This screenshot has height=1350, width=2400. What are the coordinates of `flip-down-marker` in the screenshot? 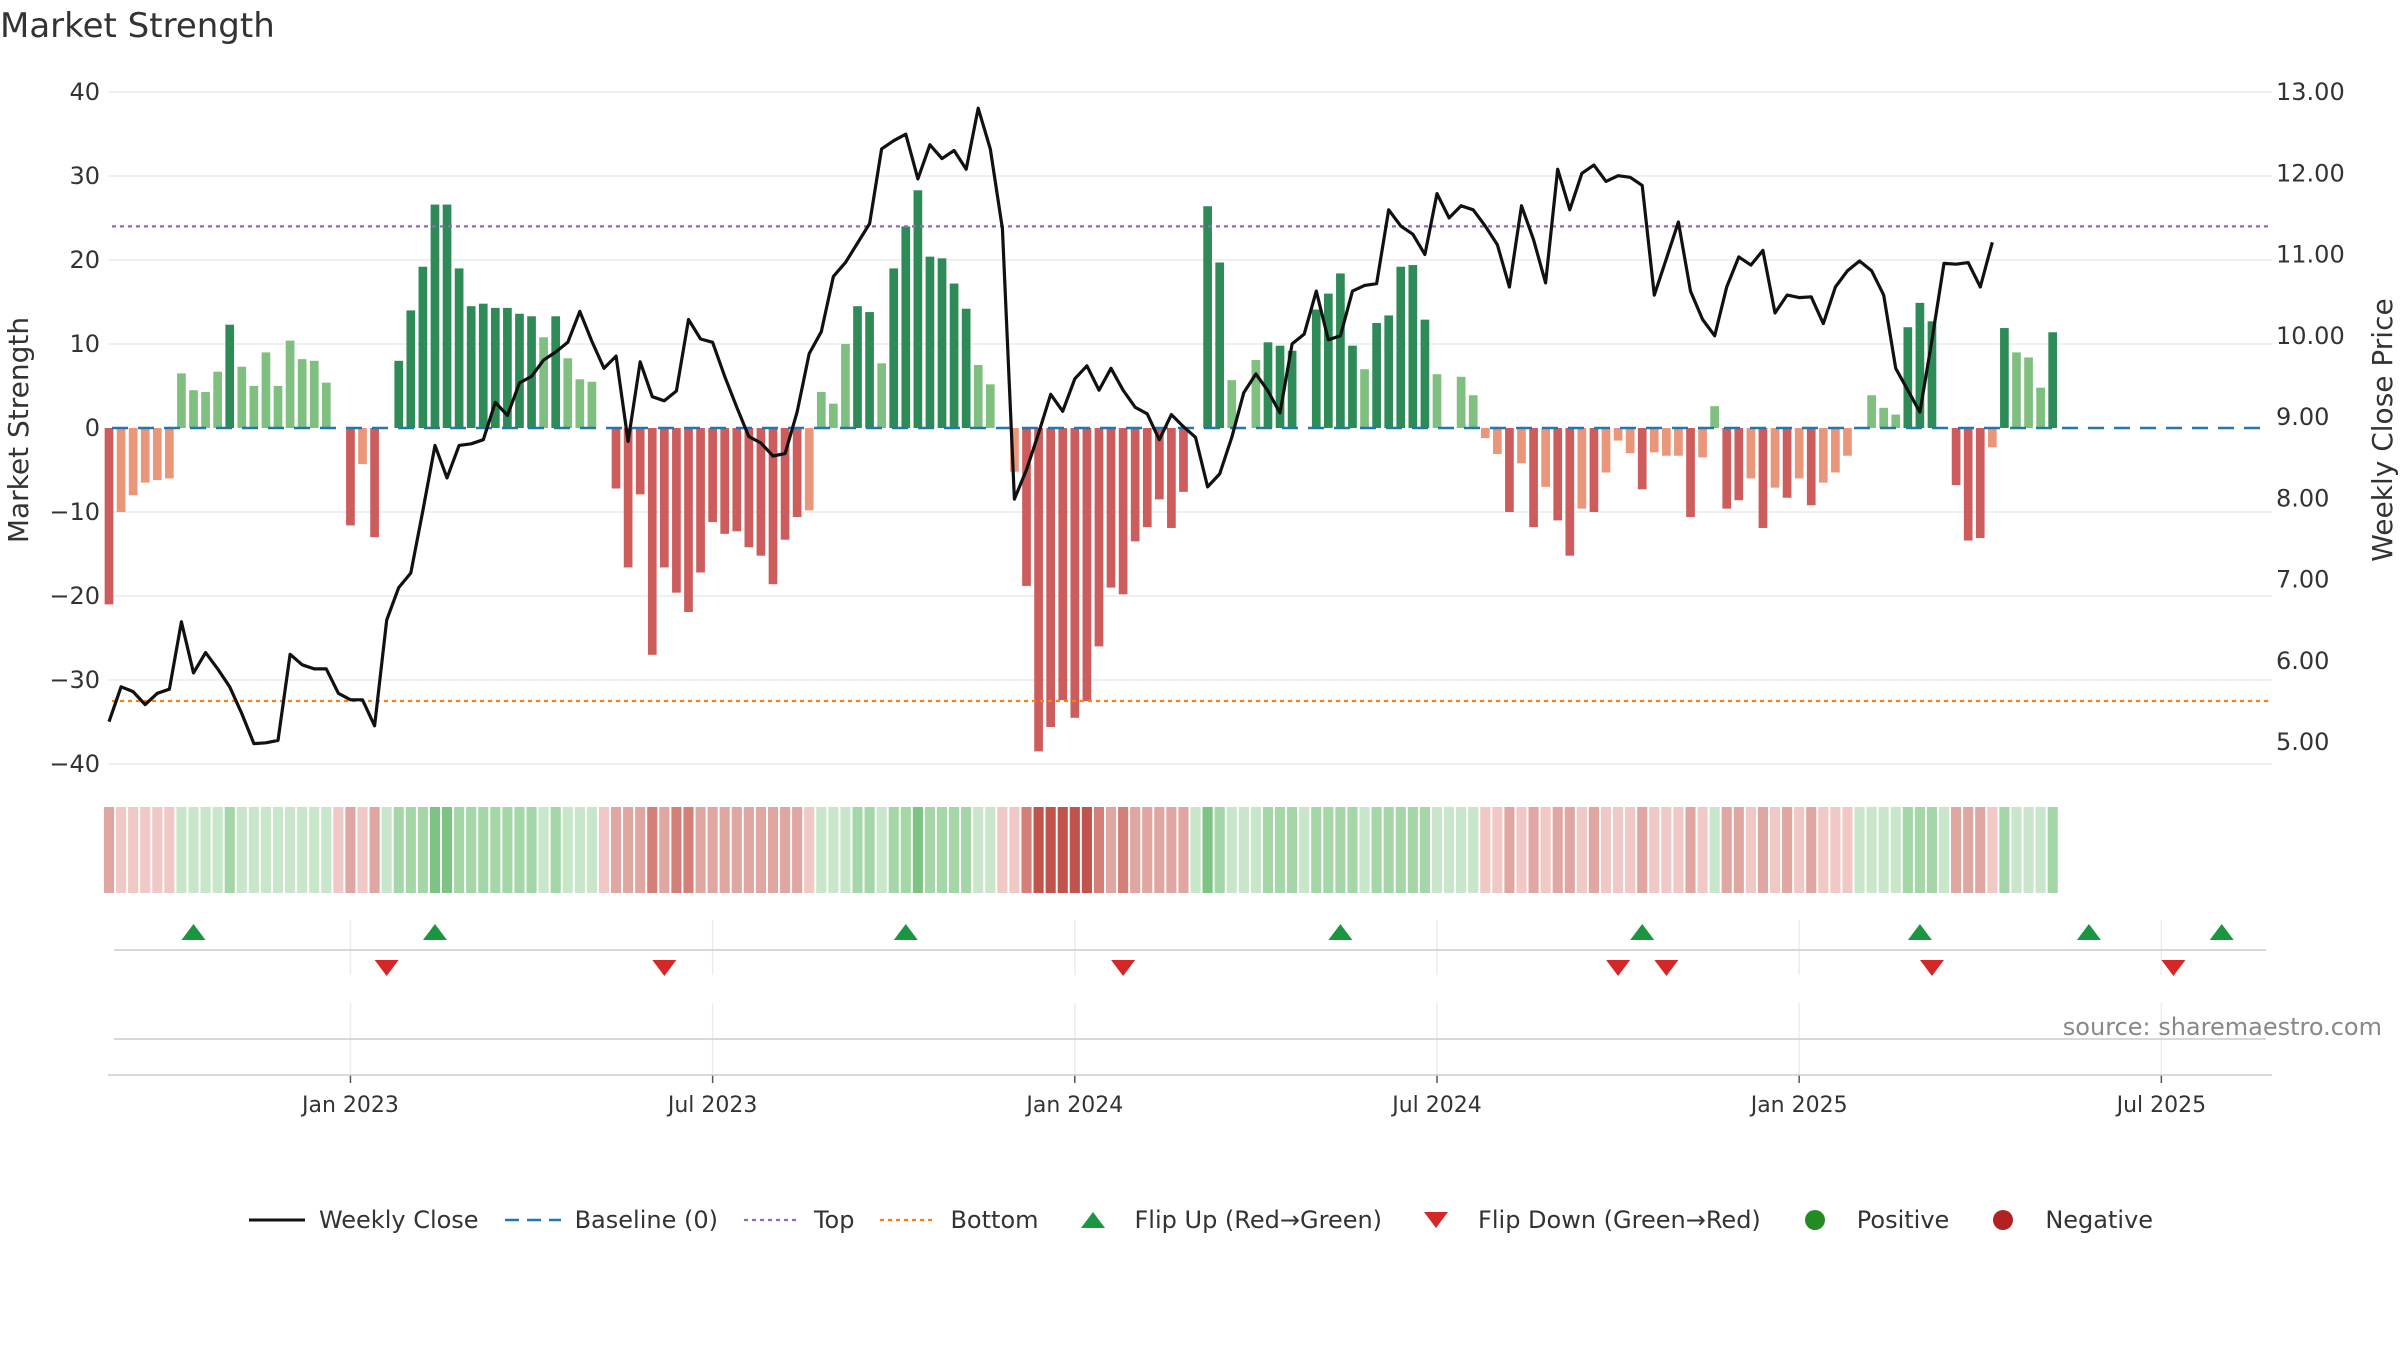 It's located at (386, 968).